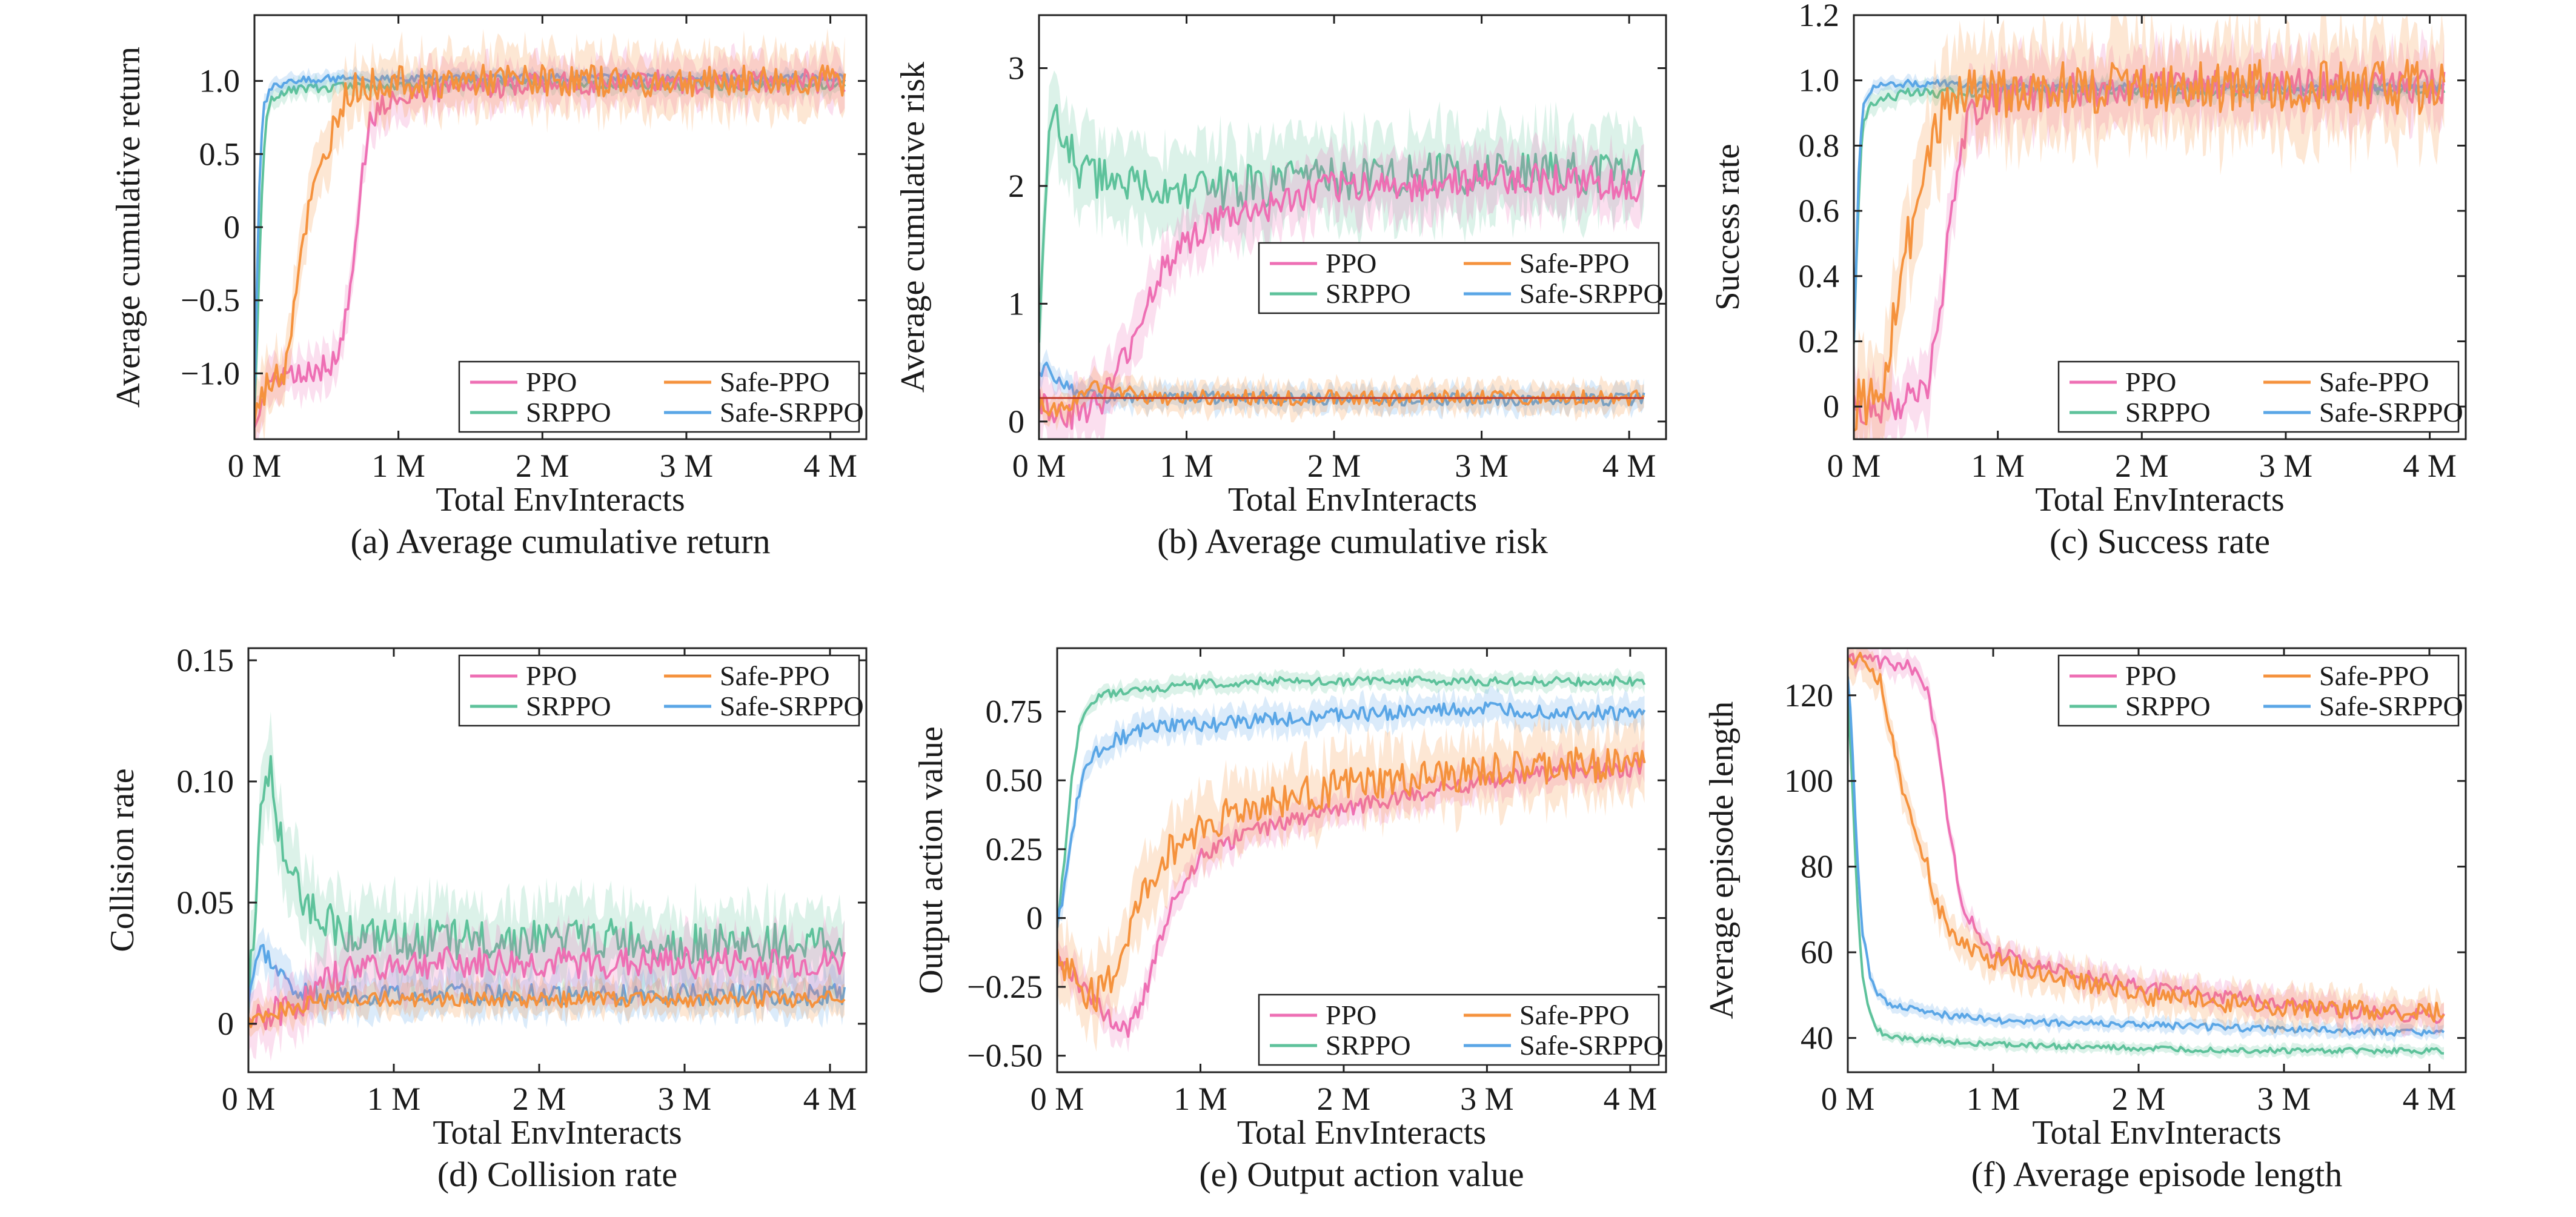 The image size is (2576, 1217). What do you see at coordinates (1817, 952) in the screenshot?
I see `y-tick-label: 60` at bounding box center [1817, 952].